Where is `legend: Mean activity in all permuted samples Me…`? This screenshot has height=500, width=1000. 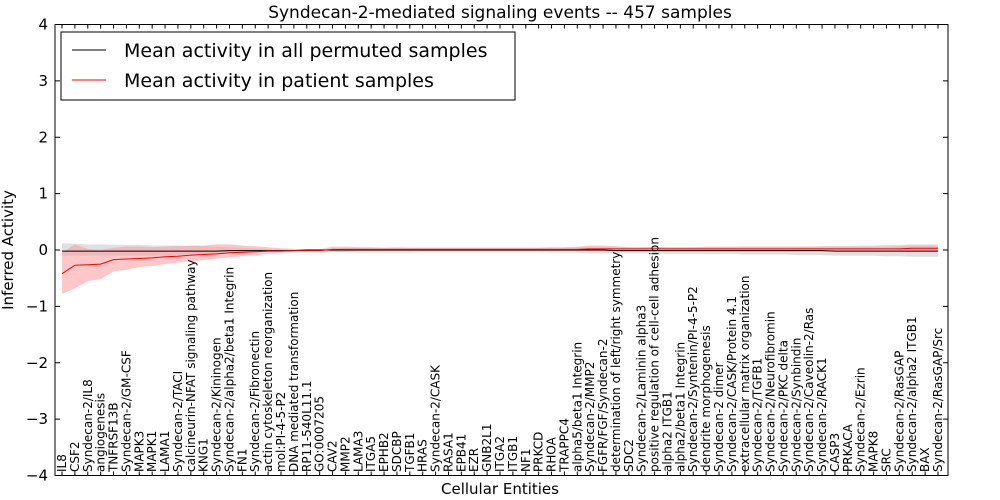
legend: Mean activity in all permuted samples Me… is located at coordinates (288, 66).